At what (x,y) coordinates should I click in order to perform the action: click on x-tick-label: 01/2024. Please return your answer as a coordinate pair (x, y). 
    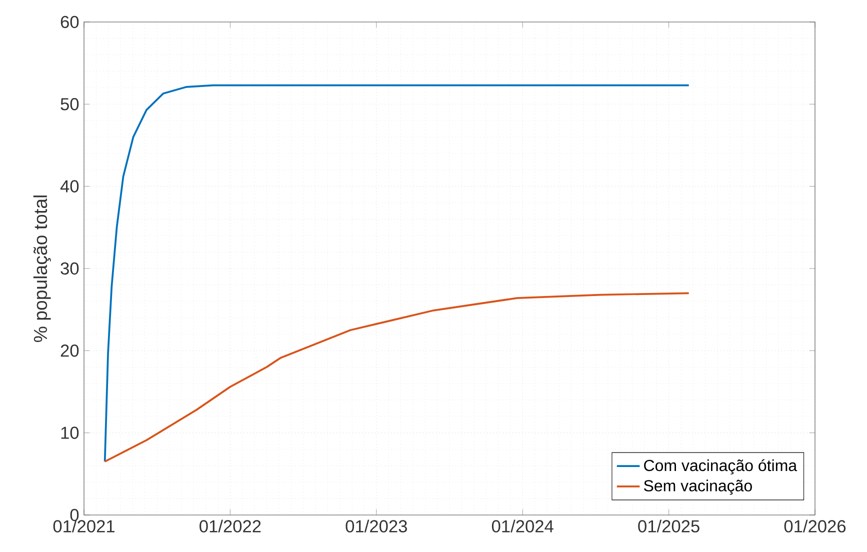
    Looking at the image, I should click on (523, 526).